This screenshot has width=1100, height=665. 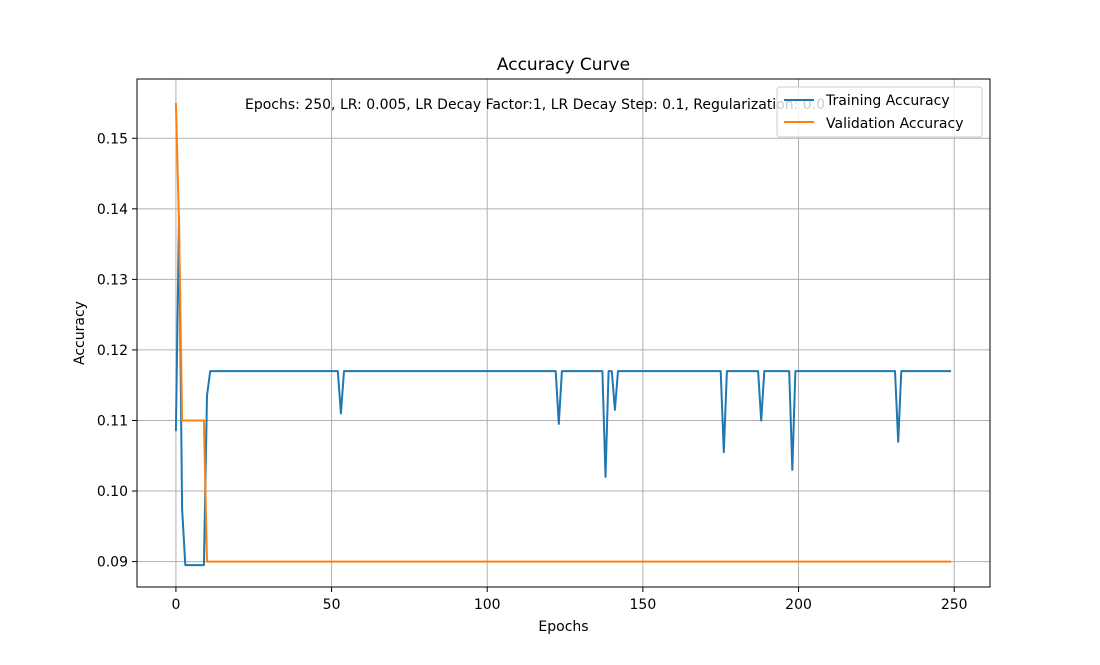 I want to click on legend-box, so click(x=879, y=112).